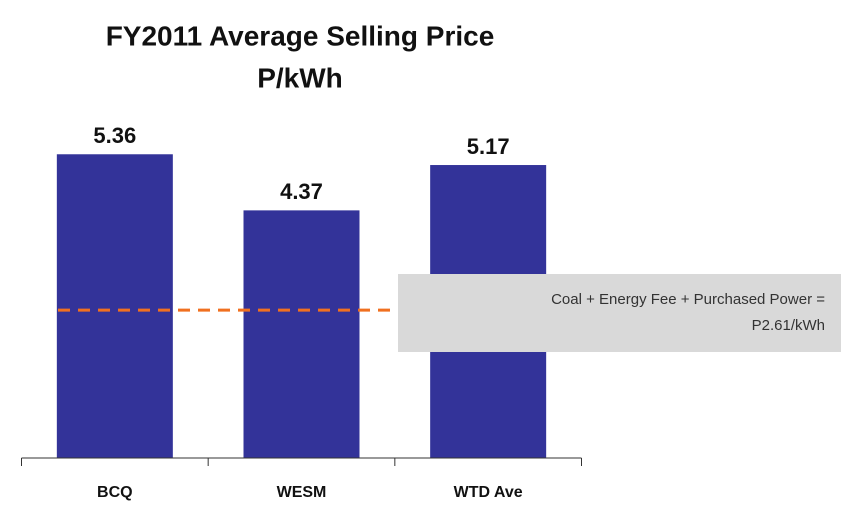  Describe the element at coordinates (688, 299) in the screenshot. I see `annotation-text: Coal + Energy Fee + Purchased Power =` at that location.